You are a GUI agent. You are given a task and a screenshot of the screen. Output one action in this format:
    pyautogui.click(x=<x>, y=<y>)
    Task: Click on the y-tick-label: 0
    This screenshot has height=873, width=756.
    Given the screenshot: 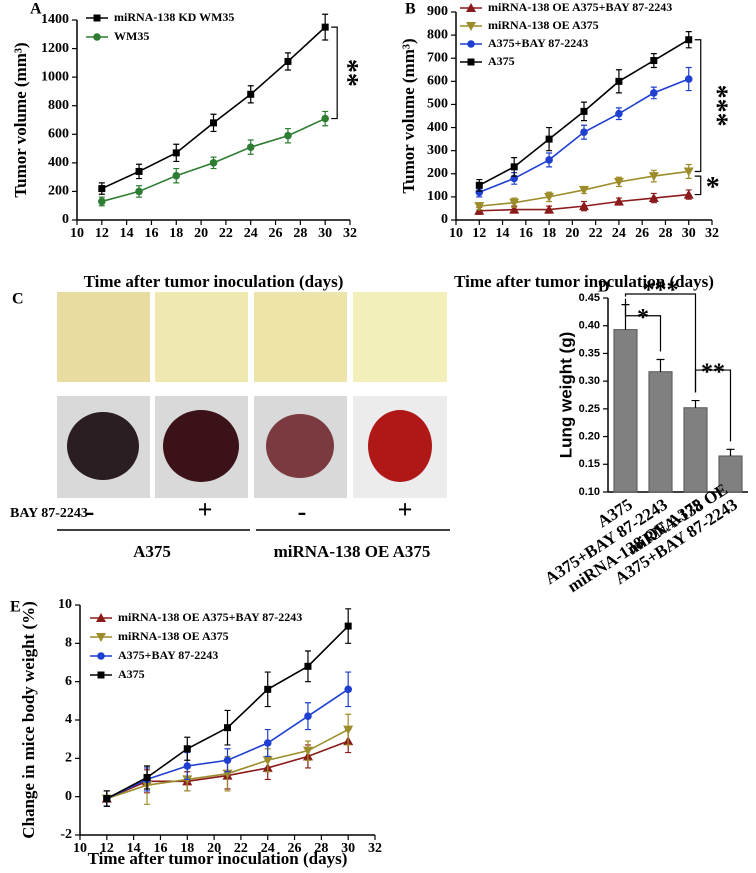 What is the action you would take?
    pyautogui.click(x=444, y=219)
    